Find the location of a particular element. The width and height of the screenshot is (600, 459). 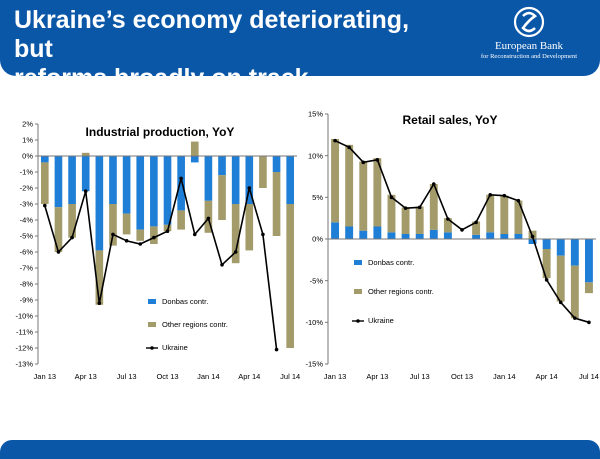

chart-2-legend-swatch-other-regions is located at coordinates (358, 291).